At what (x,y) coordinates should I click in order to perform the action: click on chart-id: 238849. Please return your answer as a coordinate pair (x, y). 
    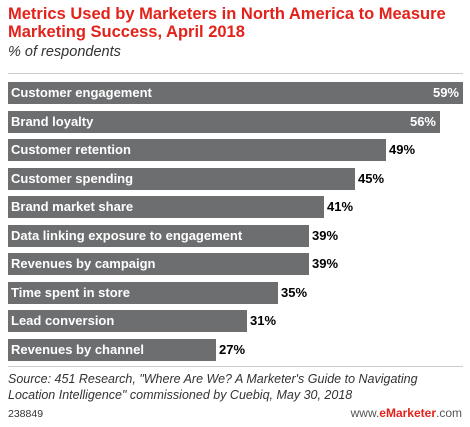
    Looking at the image, I should click on (26, 414).